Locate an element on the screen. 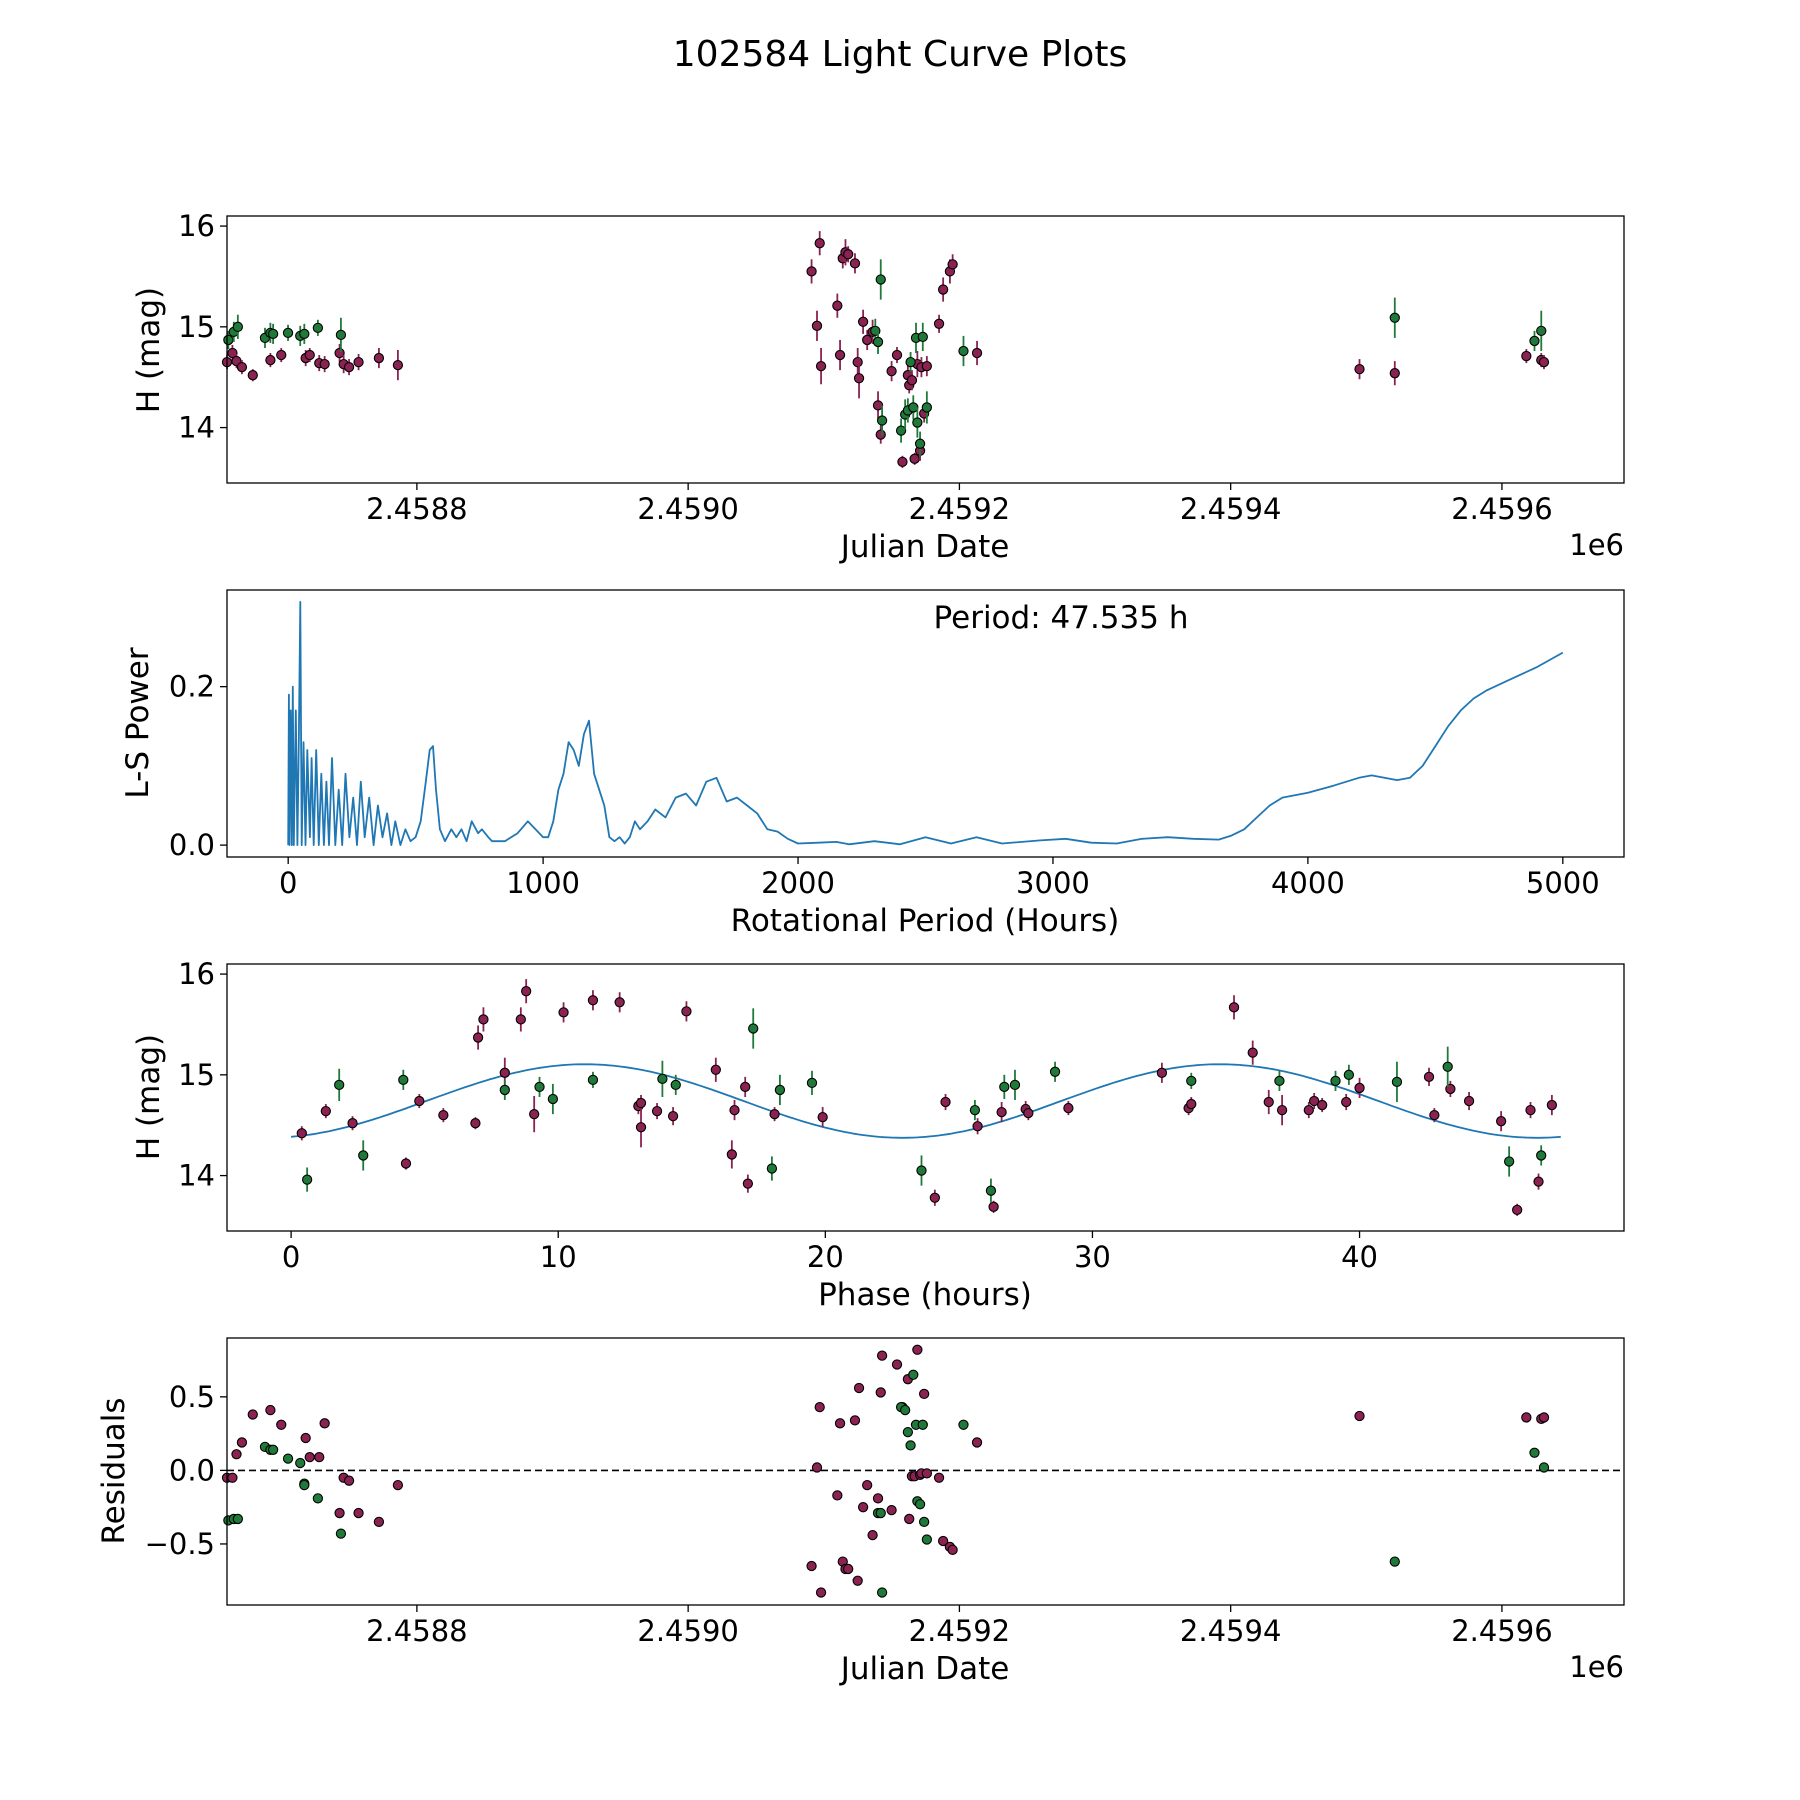  periodogram-y-tick-label: 0.0 is located at coordinates (192, 845).